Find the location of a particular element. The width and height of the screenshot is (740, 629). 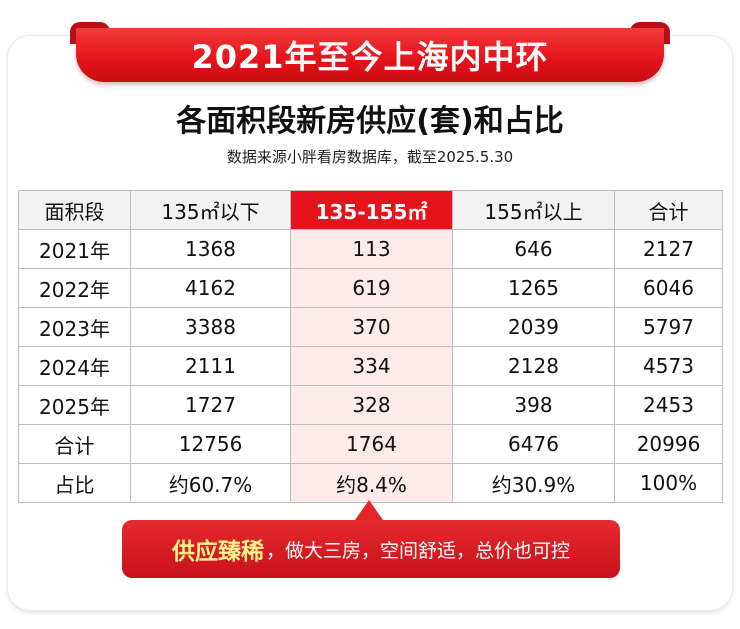

table-cell-highlight: 约8.4% is located at coordinates (371, 483).